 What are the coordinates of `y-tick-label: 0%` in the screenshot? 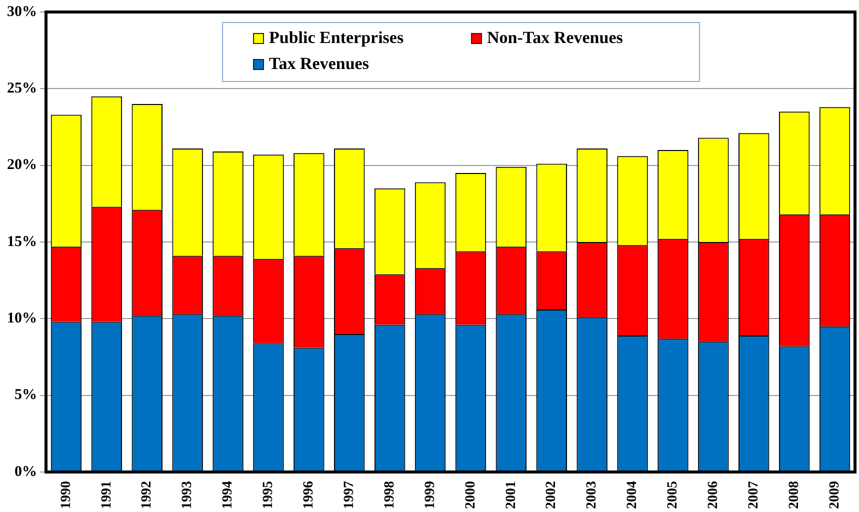 It's located at (25, 472).